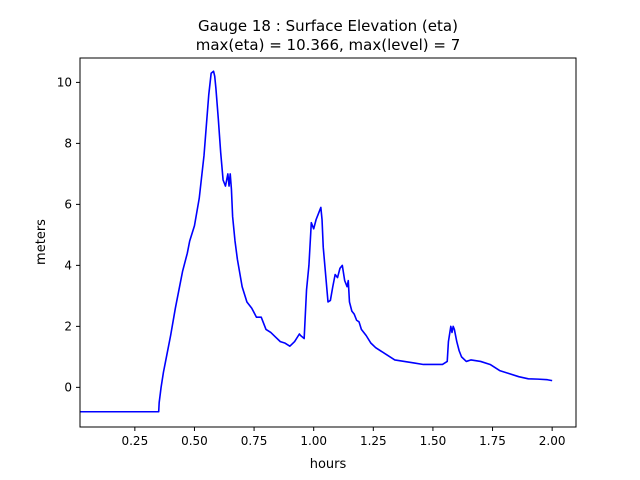 This screenshot has width=640, height=480. I want to click on chart-title-line2: max(eta) = 10.366, max(level) = 7, so click(328, 45).